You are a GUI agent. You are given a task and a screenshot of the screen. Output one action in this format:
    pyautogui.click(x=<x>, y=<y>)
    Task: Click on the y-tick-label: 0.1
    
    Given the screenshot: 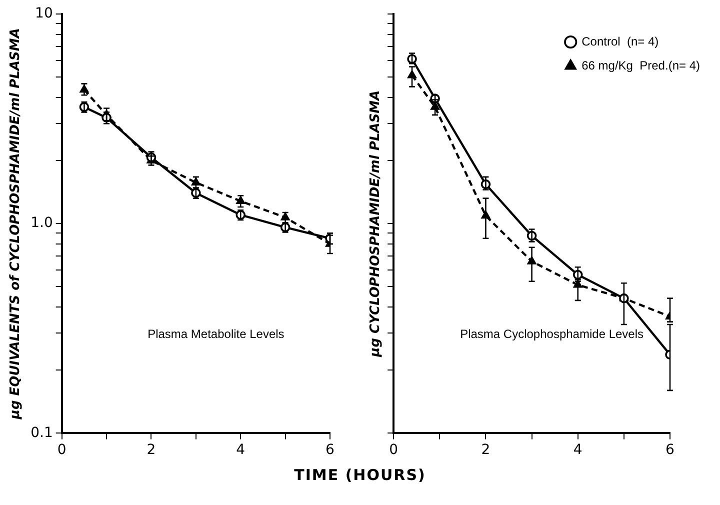 What is the action you would take?
    pyautogui.click(x=41, y=432)
    